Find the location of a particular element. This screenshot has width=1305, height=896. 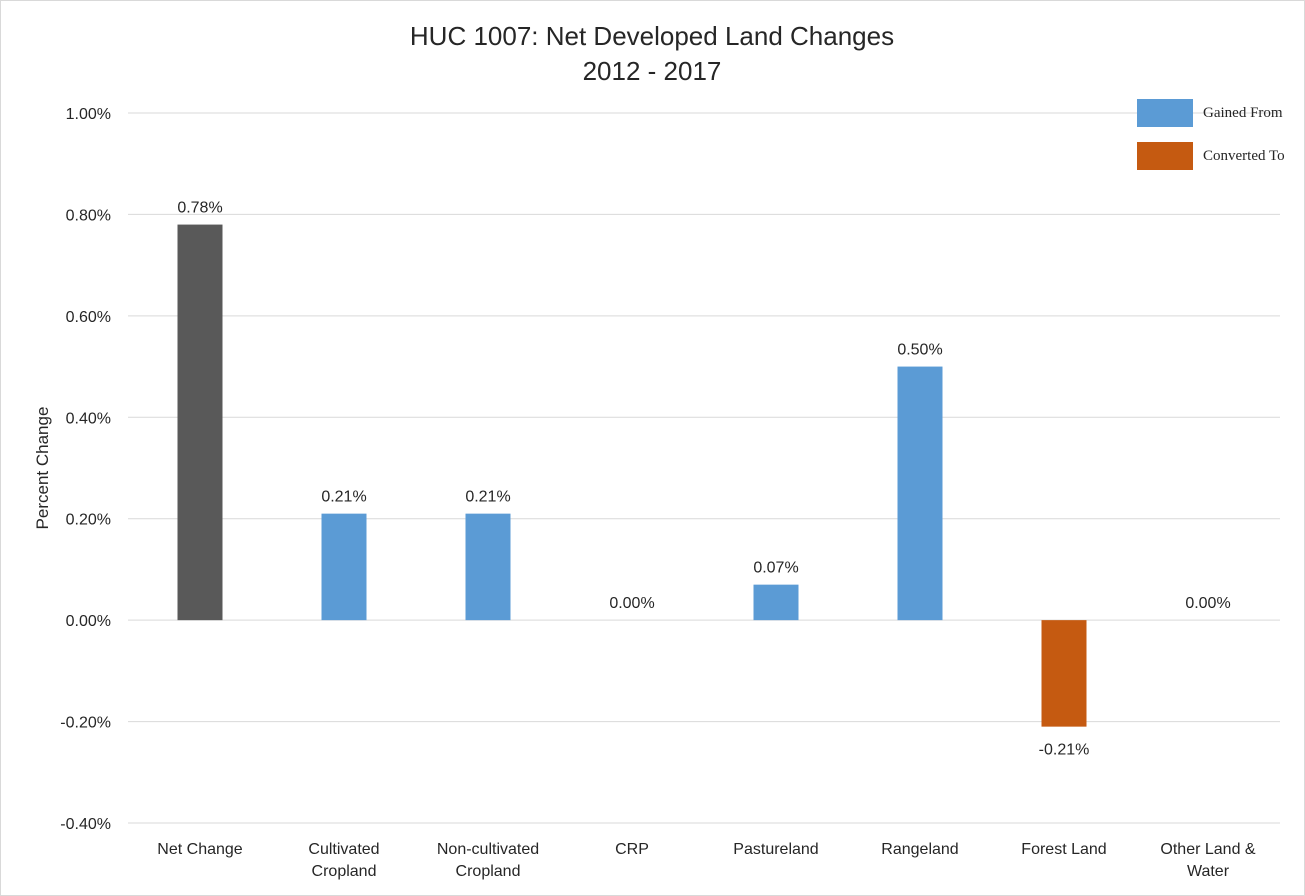

chart-title: HUC 1007: Net Developed Land Changes is located at coordinates (652, 36).